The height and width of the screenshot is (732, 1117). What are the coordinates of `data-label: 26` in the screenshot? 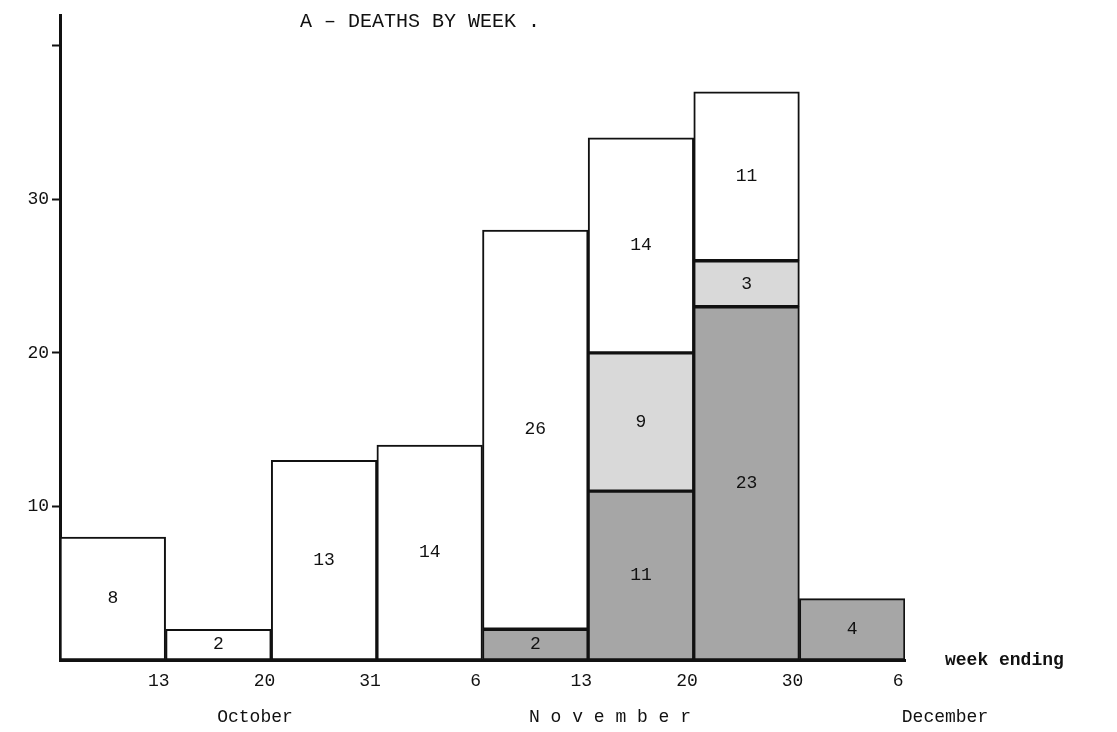 It's located at (535, 429).